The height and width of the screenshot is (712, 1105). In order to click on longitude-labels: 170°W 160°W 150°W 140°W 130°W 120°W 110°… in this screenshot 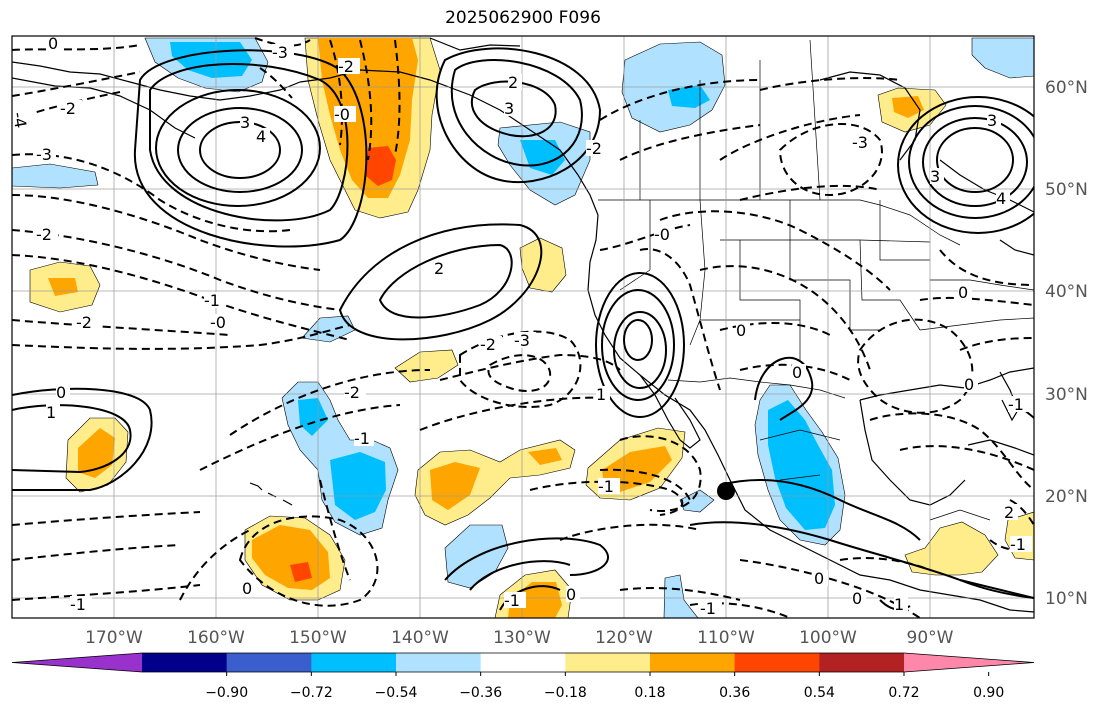, I will do `click(519, 638)`.